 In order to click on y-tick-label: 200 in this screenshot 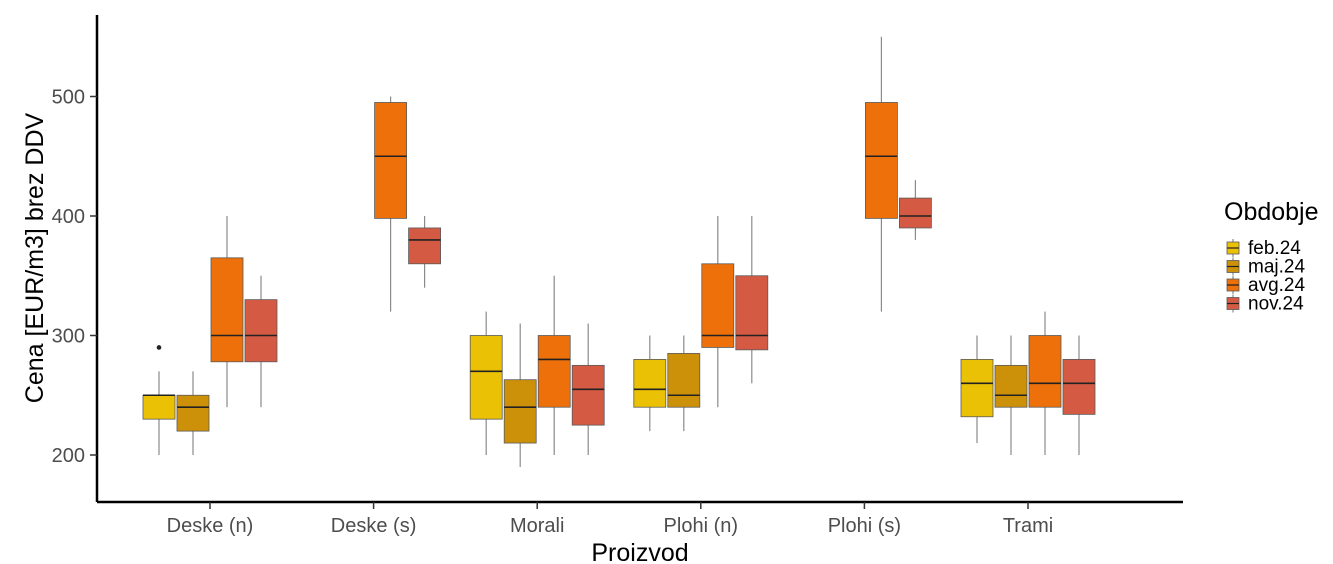, I will do `click(68, 456)`.